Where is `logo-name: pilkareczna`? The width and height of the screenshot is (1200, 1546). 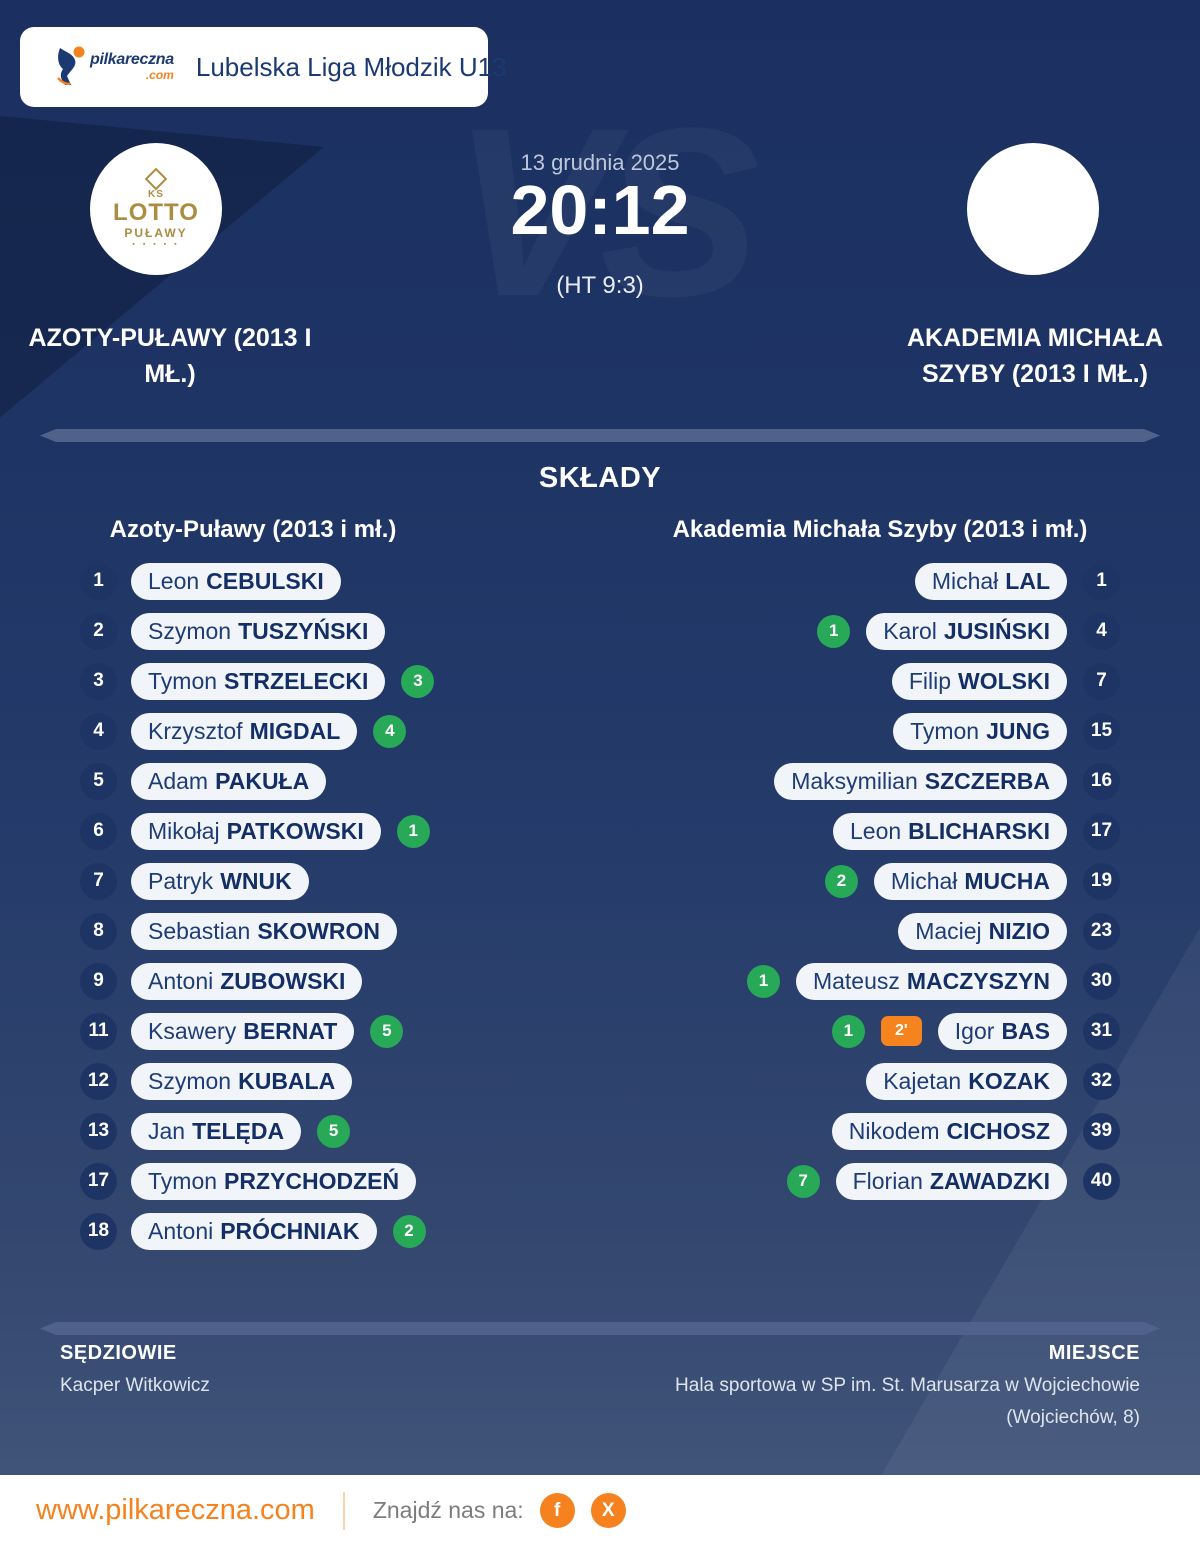 logo-name: pilkareczna is located at coordinates (132, 59).